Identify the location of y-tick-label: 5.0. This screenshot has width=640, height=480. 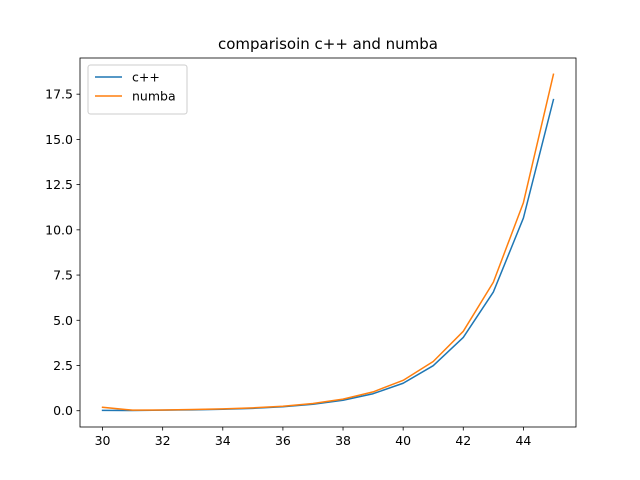
(63, 320).